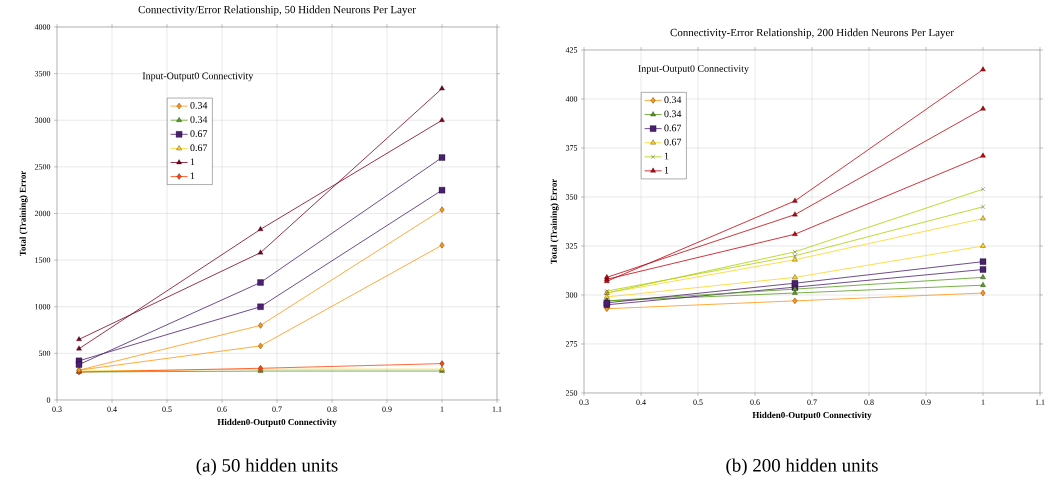  What do you see at coordinates (277, 10) in the screenshot?
I see `chart-title: Connectivity/Error Relationship, 50 Hidden Neurons Per Layer` at bounding box center [277, 10].